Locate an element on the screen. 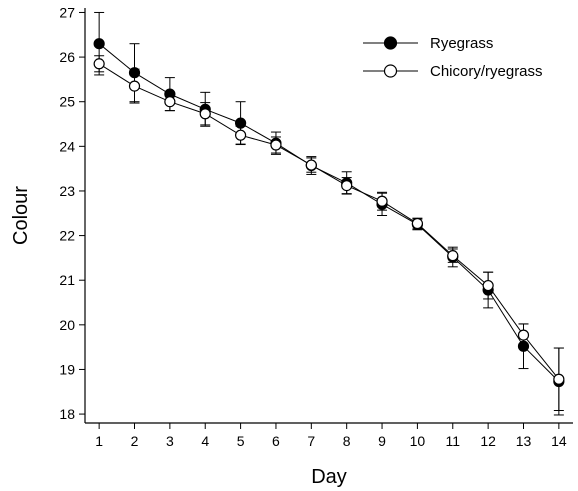 Image resolution: width=578 pixels, height=491 pixels. y-tick-label: 25 is located at coordinates (67, 102).